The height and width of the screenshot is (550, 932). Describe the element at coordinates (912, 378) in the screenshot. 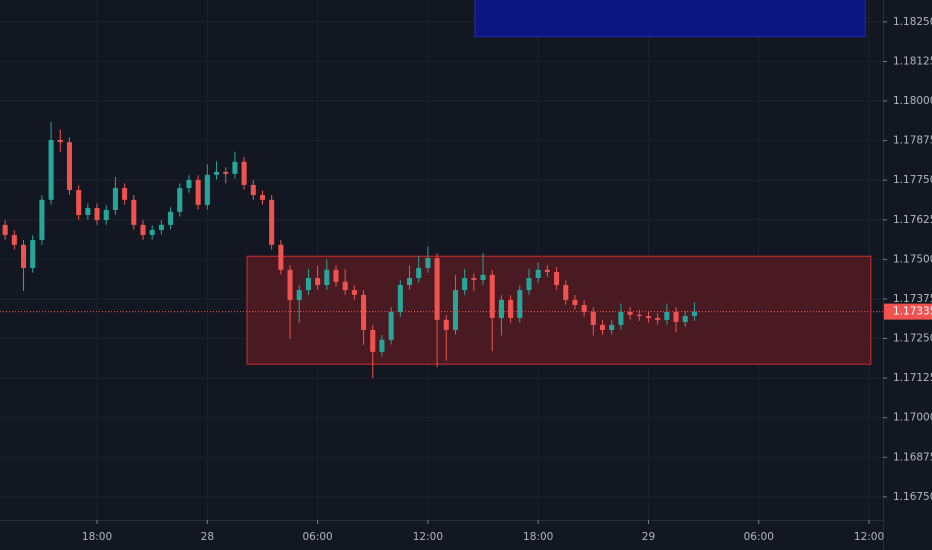

I see `y-tick-label: 1.17125` at that location.